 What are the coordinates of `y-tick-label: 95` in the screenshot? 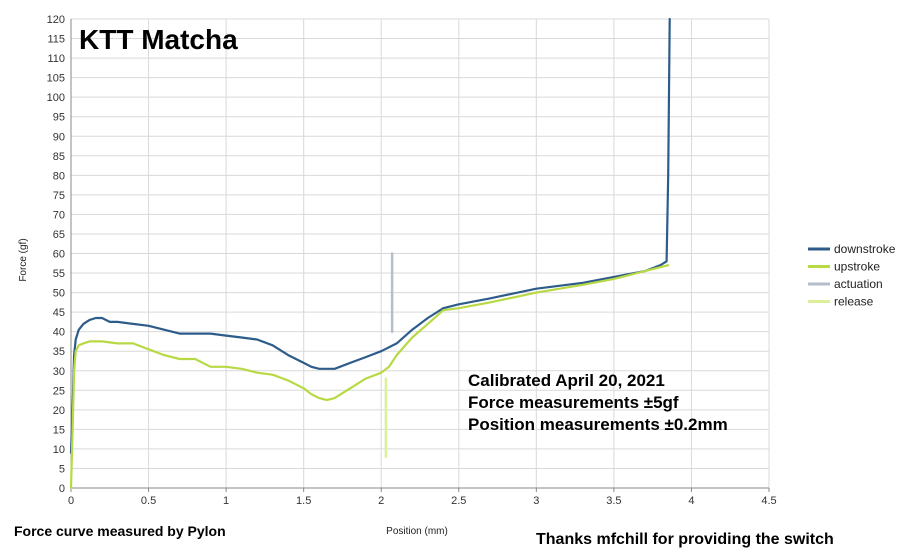 It's located at (59, 118).